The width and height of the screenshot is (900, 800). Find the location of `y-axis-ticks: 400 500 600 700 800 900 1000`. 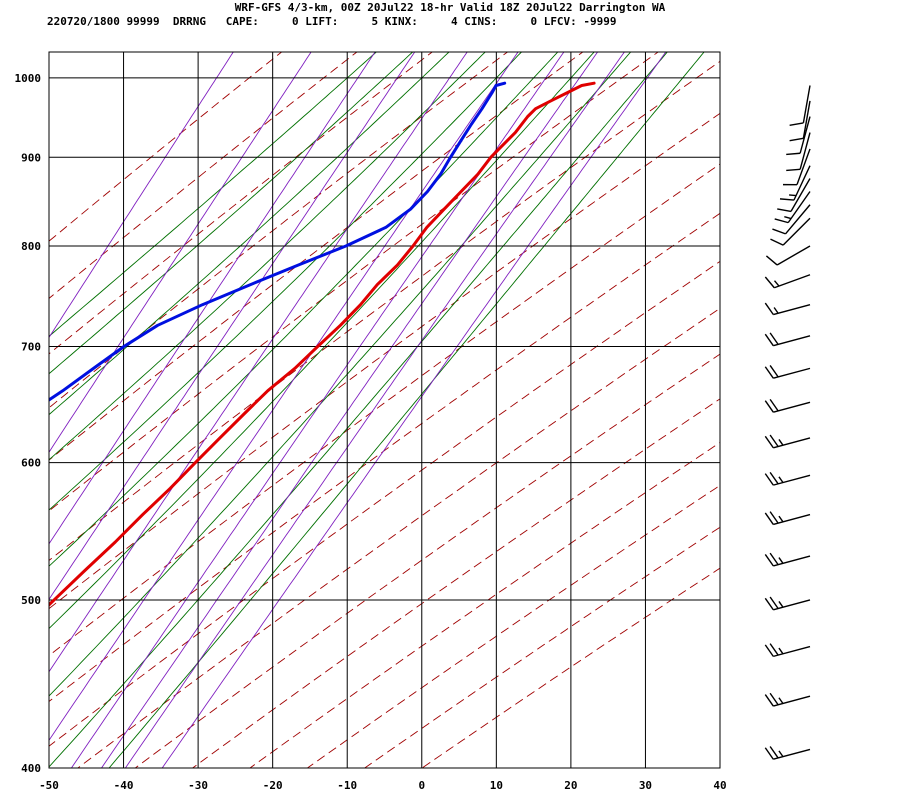

y-axis-ticks: 400 500 600 700 800 900 1000 is located at coordinates (28, 423).